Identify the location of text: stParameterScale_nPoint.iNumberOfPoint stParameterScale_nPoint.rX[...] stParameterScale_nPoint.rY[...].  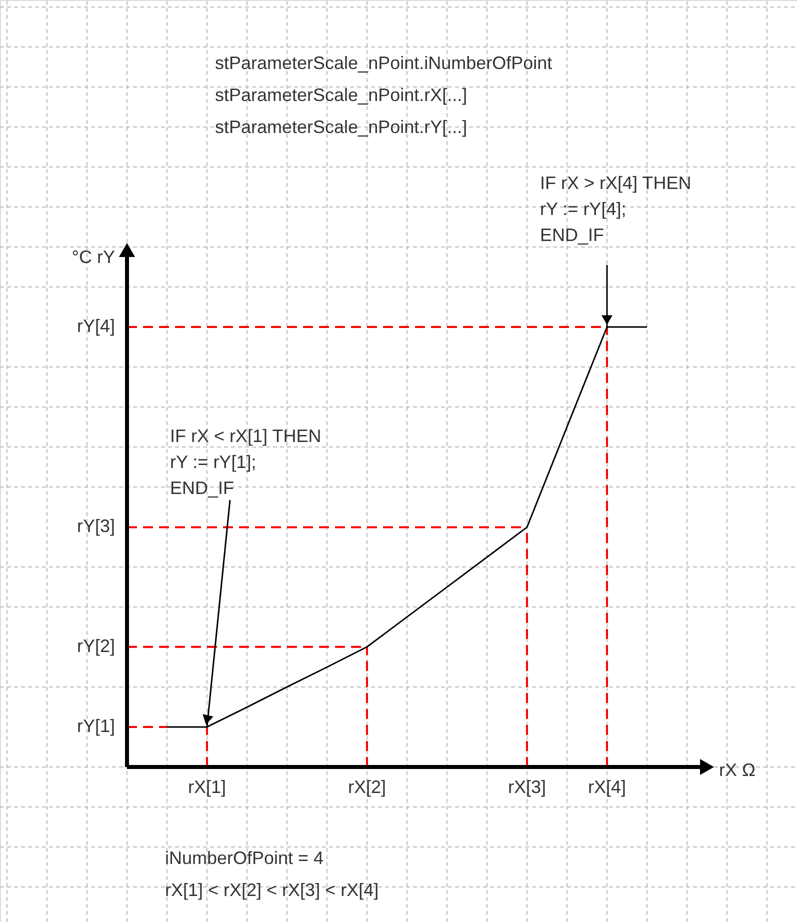
(383, 95).